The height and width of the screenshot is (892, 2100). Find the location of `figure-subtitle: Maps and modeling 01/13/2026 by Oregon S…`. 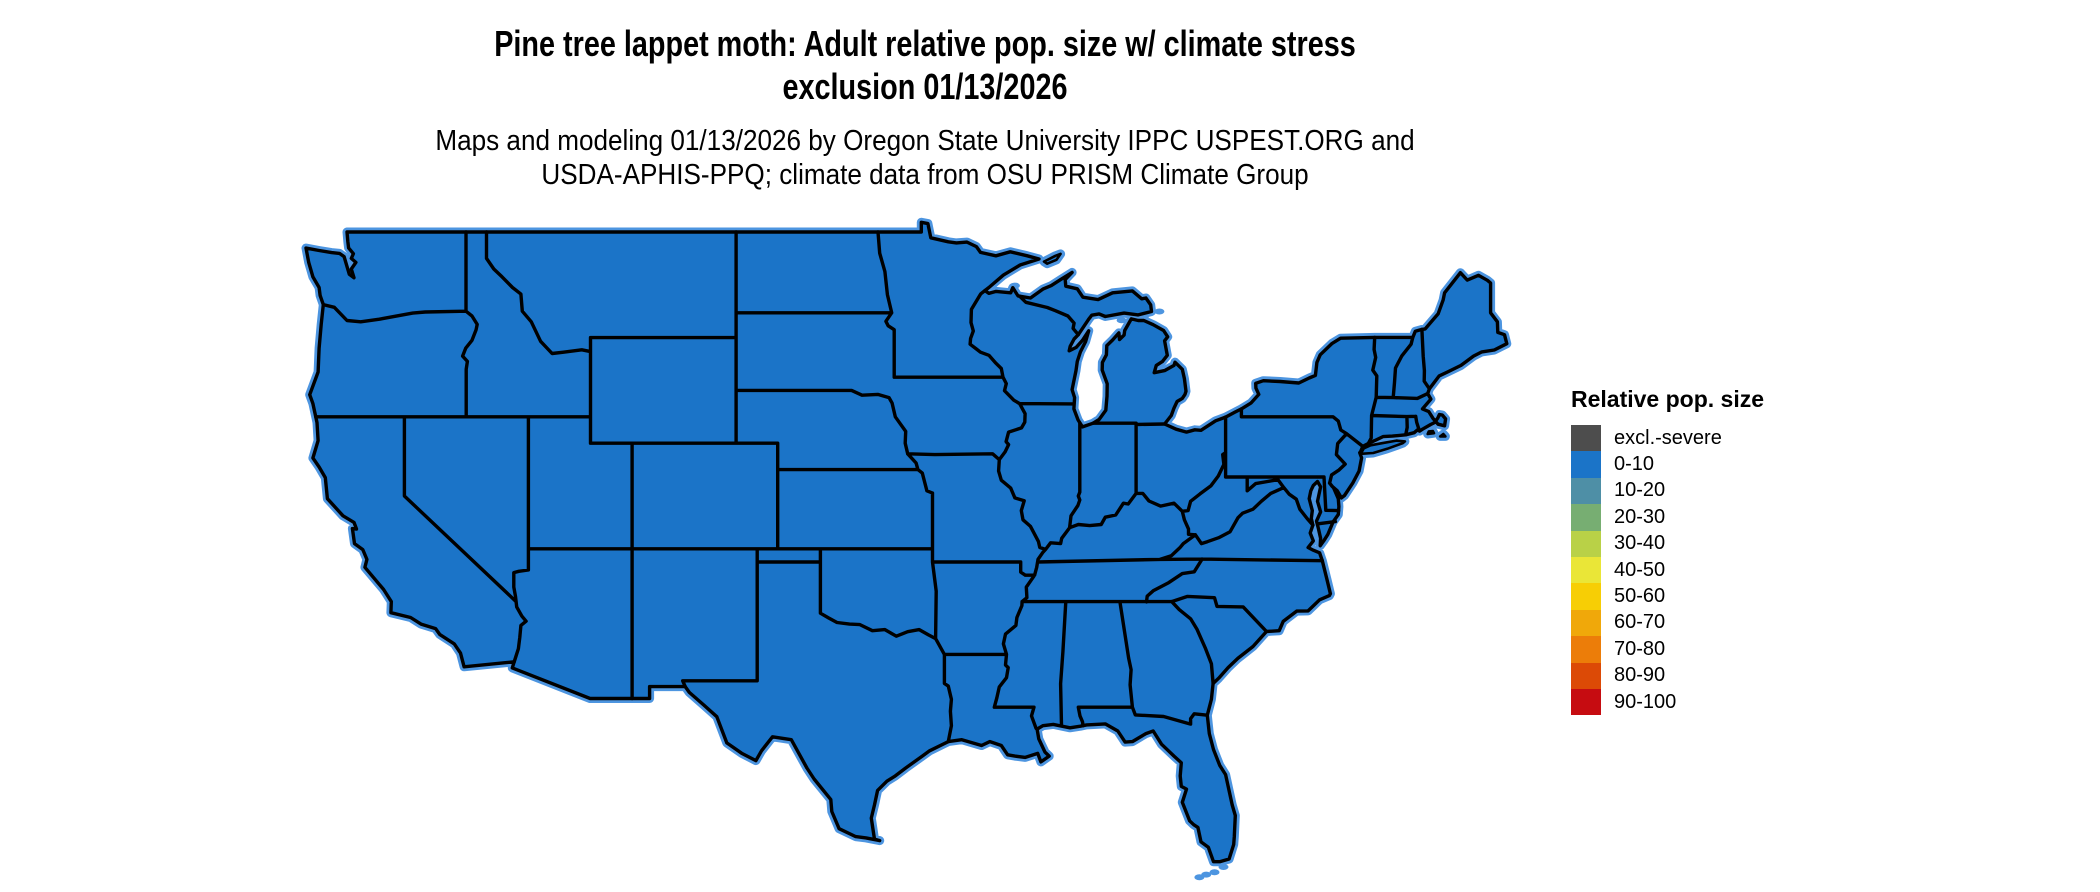

figure-subtitle: Maps and modeling 01/13/2026 by Oregon S… is located at coordinates (925, 158).